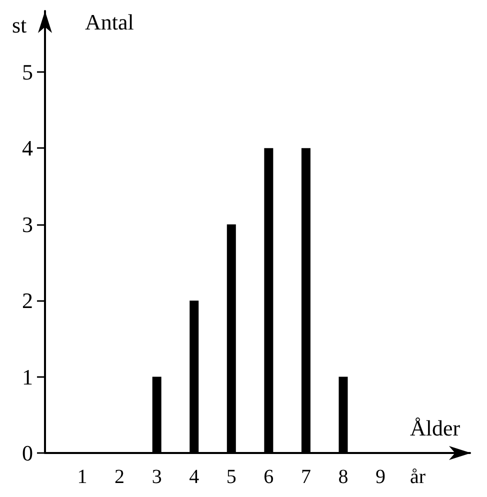 Image resolution: width=487 pixels, height=497 pixels. I want to click on text: st, so click(19, 25).